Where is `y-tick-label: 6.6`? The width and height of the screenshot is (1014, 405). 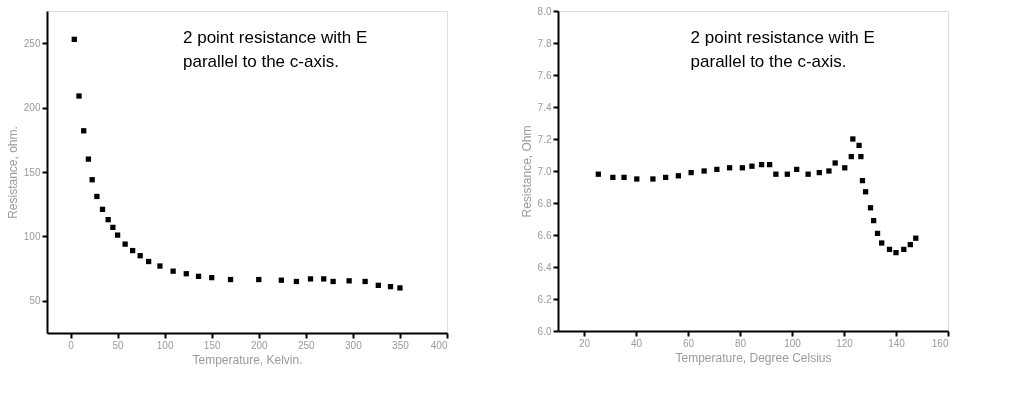 y-tick-label: 6.6 is located at coordinates (544, 235).